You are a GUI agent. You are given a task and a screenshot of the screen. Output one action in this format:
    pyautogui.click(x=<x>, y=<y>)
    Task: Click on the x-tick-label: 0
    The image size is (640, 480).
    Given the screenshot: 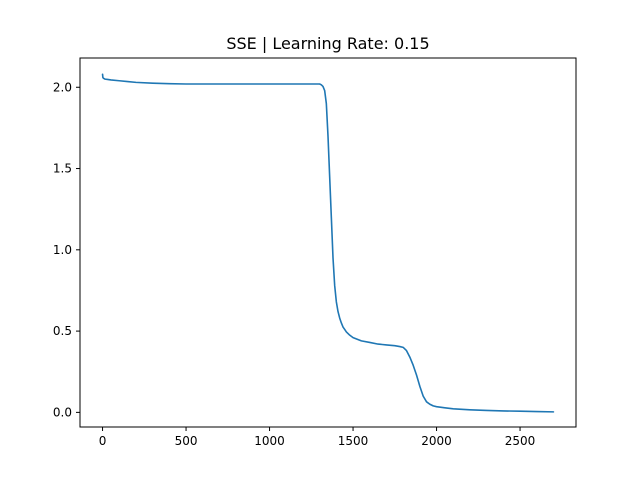 What is the action you would take?
    pyautogui.click(x=103, y=441)
    